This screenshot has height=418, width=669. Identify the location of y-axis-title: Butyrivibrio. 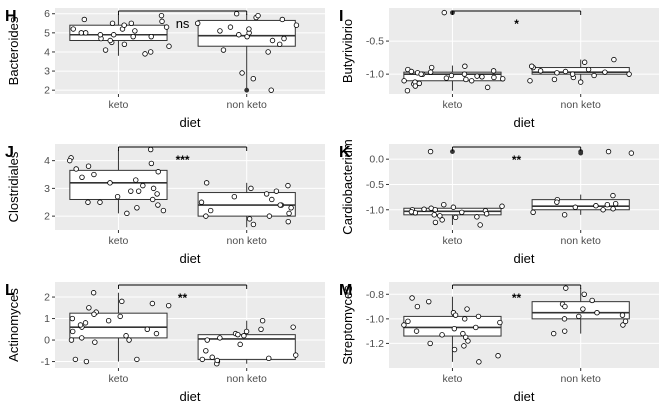
(347, 51).